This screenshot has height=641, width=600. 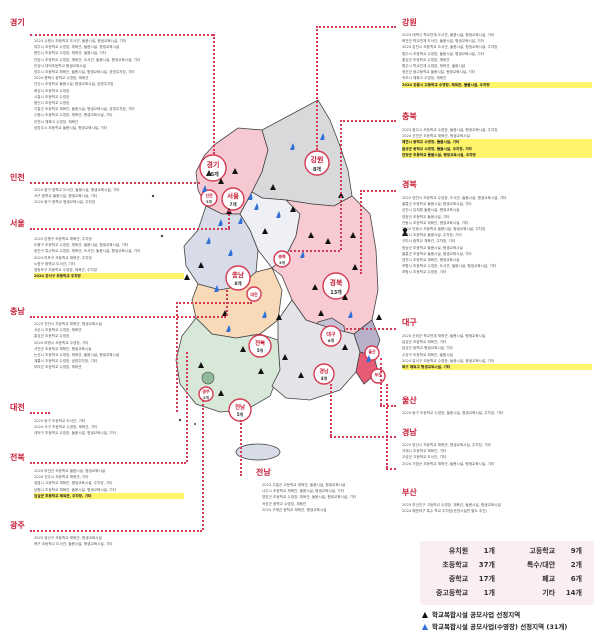 I want to click on stats-cell: 37개, so click(x=486, y=565).